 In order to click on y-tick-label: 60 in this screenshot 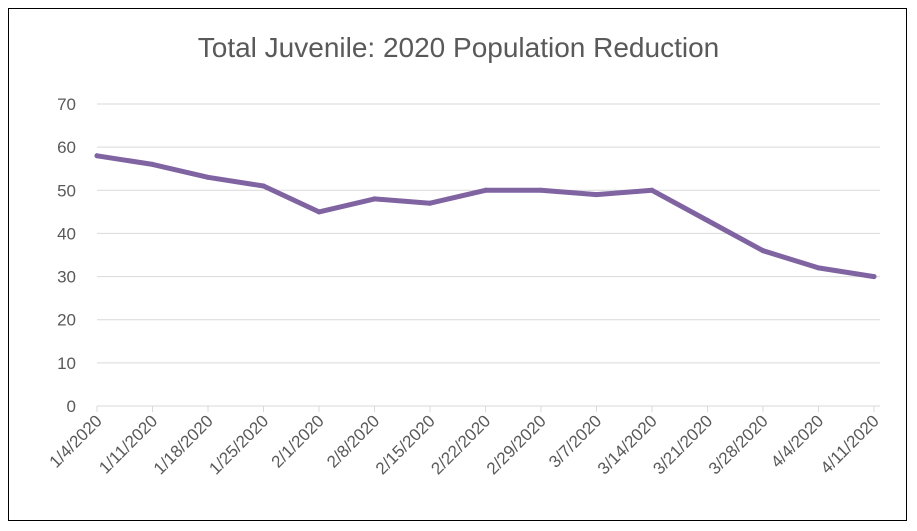, I will do `click(66, 147)`.